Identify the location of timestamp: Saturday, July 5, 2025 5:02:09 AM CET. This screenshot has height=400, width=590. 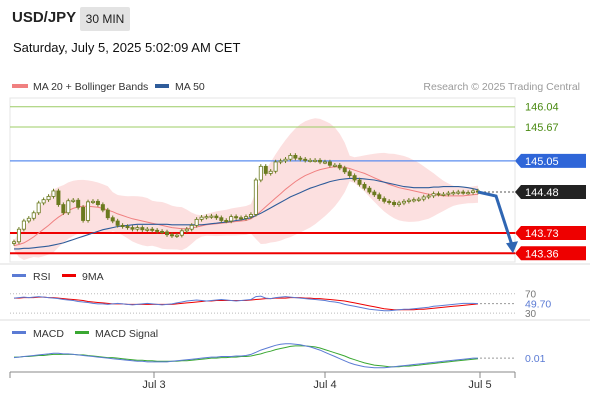
(127, 47).